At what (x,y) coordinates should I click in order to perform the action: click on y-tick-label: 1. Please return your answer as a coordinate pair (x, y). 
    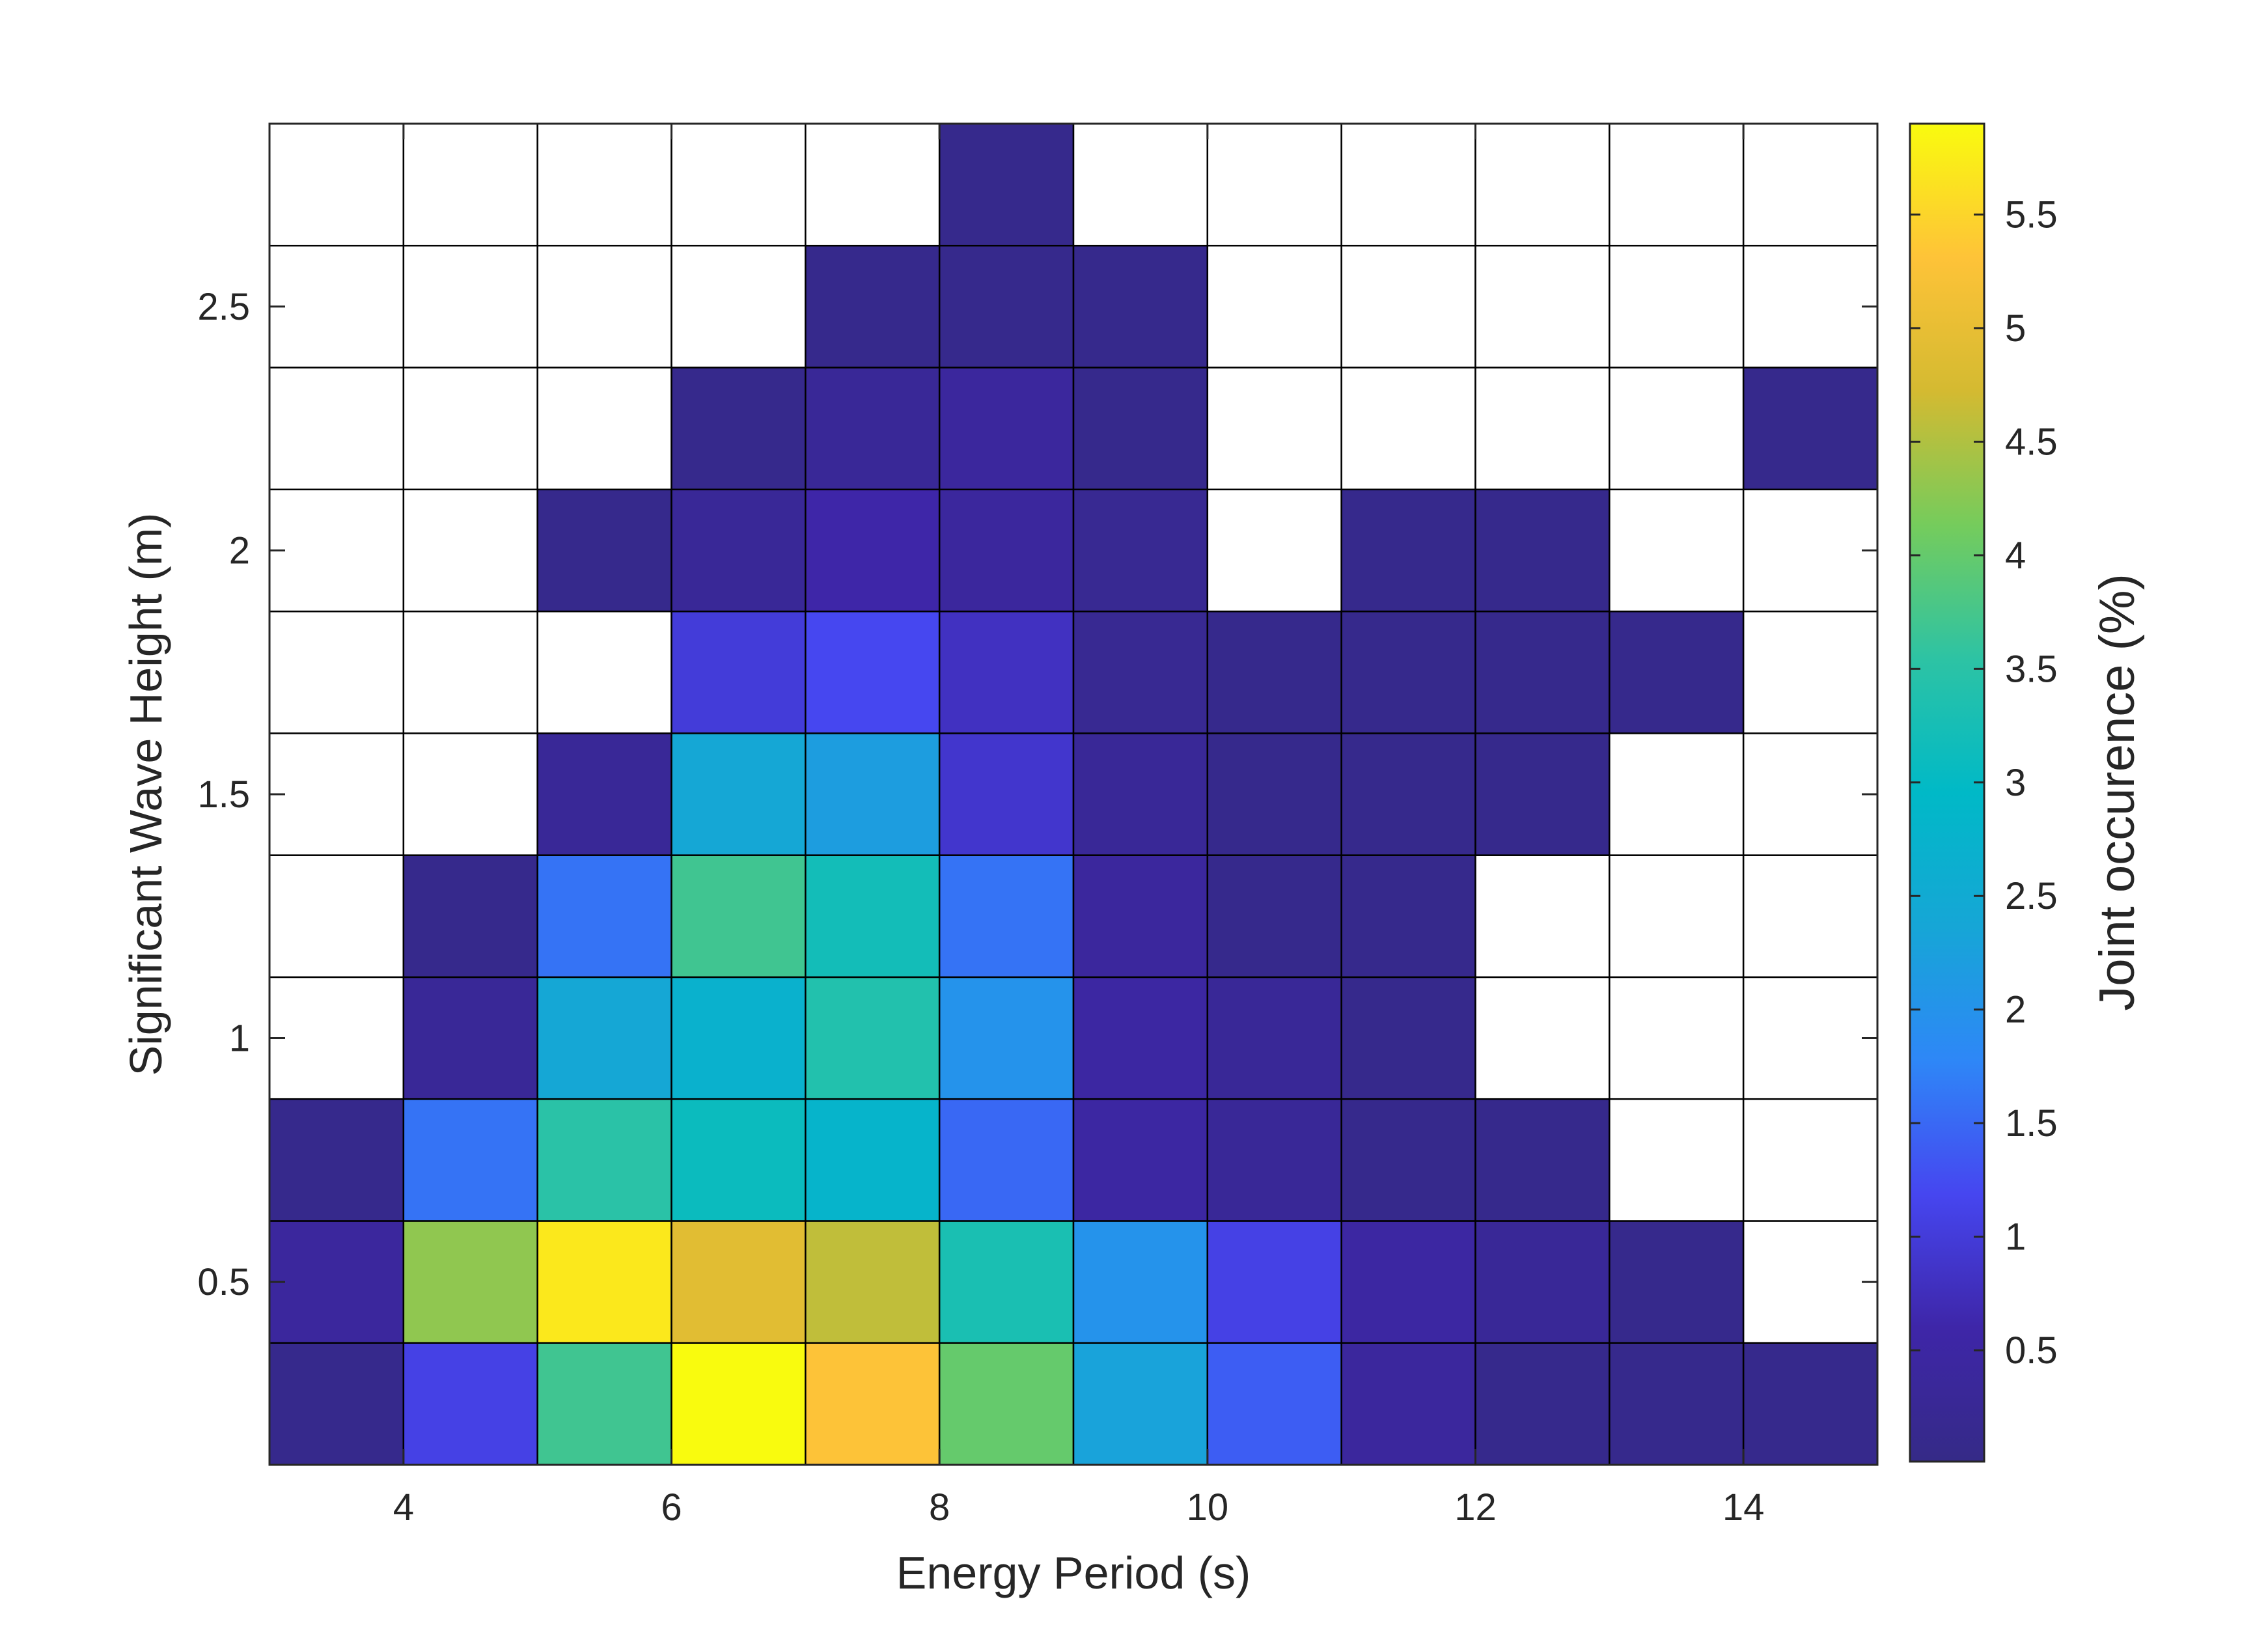
    Looking at the image, I should click on (239, 1039).